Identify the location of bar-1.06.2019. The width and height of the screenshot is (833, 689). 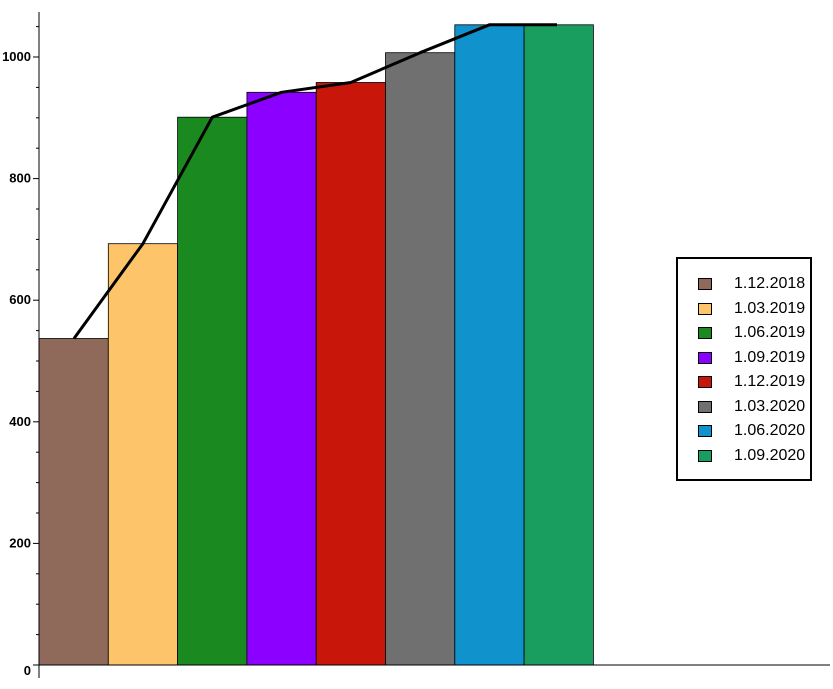
(212, 391).